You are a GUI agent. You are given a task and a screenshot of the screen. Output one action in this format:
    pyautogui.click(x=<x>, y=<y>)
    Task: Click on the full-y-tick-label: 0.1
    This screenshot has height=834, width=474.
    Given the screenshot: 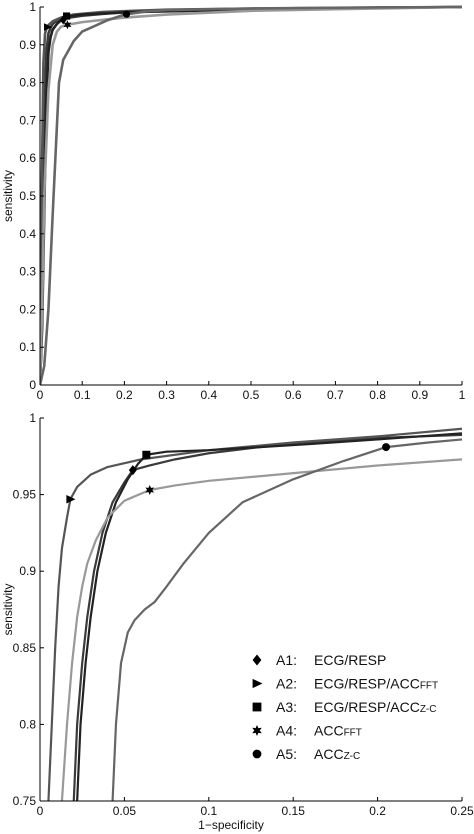 What is the action you would take?
    pyautogui.click(x=27, y=347)
    